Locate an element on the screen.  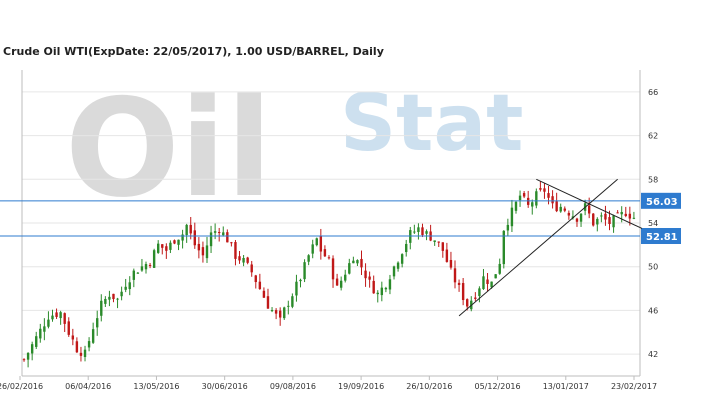
y-tick-label: 42 is located at coordinates (653, 354).